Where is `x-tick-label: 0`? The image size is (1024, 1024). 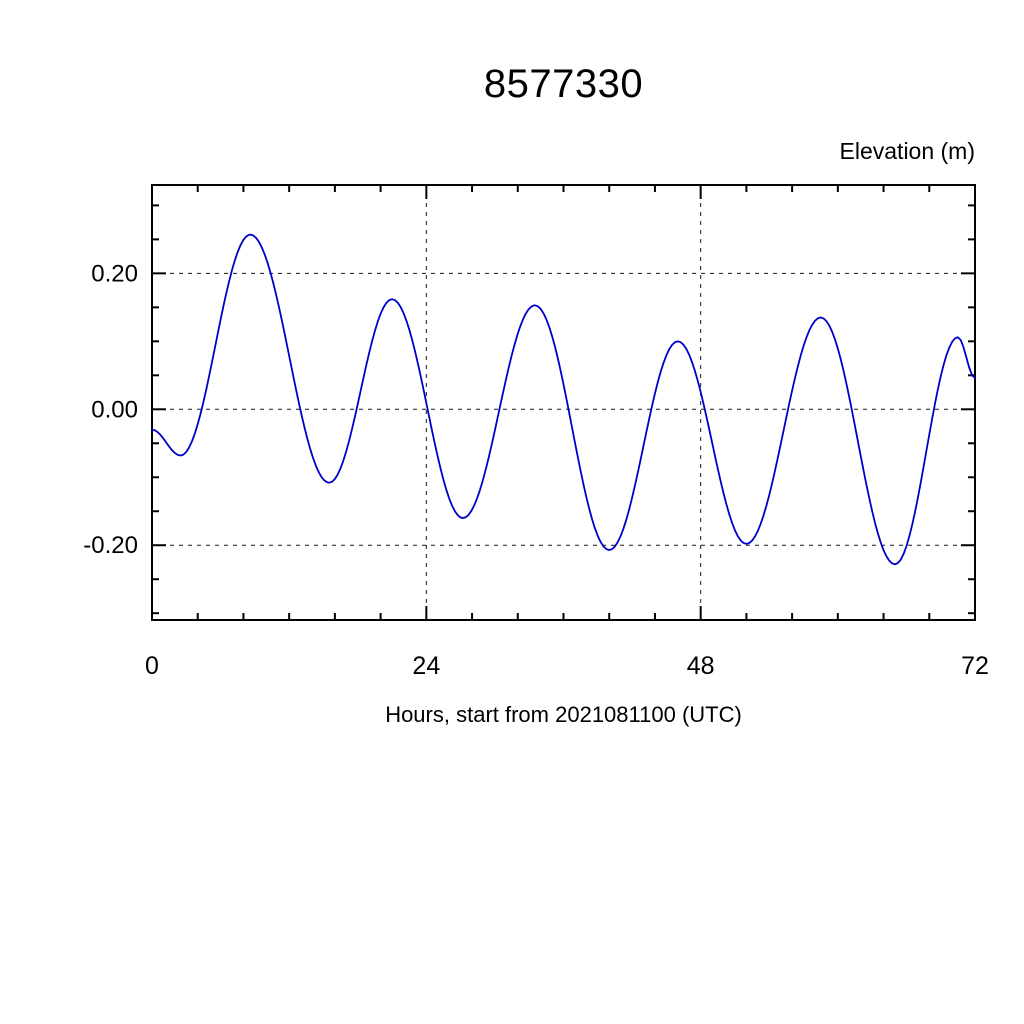
x-tick-label: 0 is located at coordinates (152, 666).